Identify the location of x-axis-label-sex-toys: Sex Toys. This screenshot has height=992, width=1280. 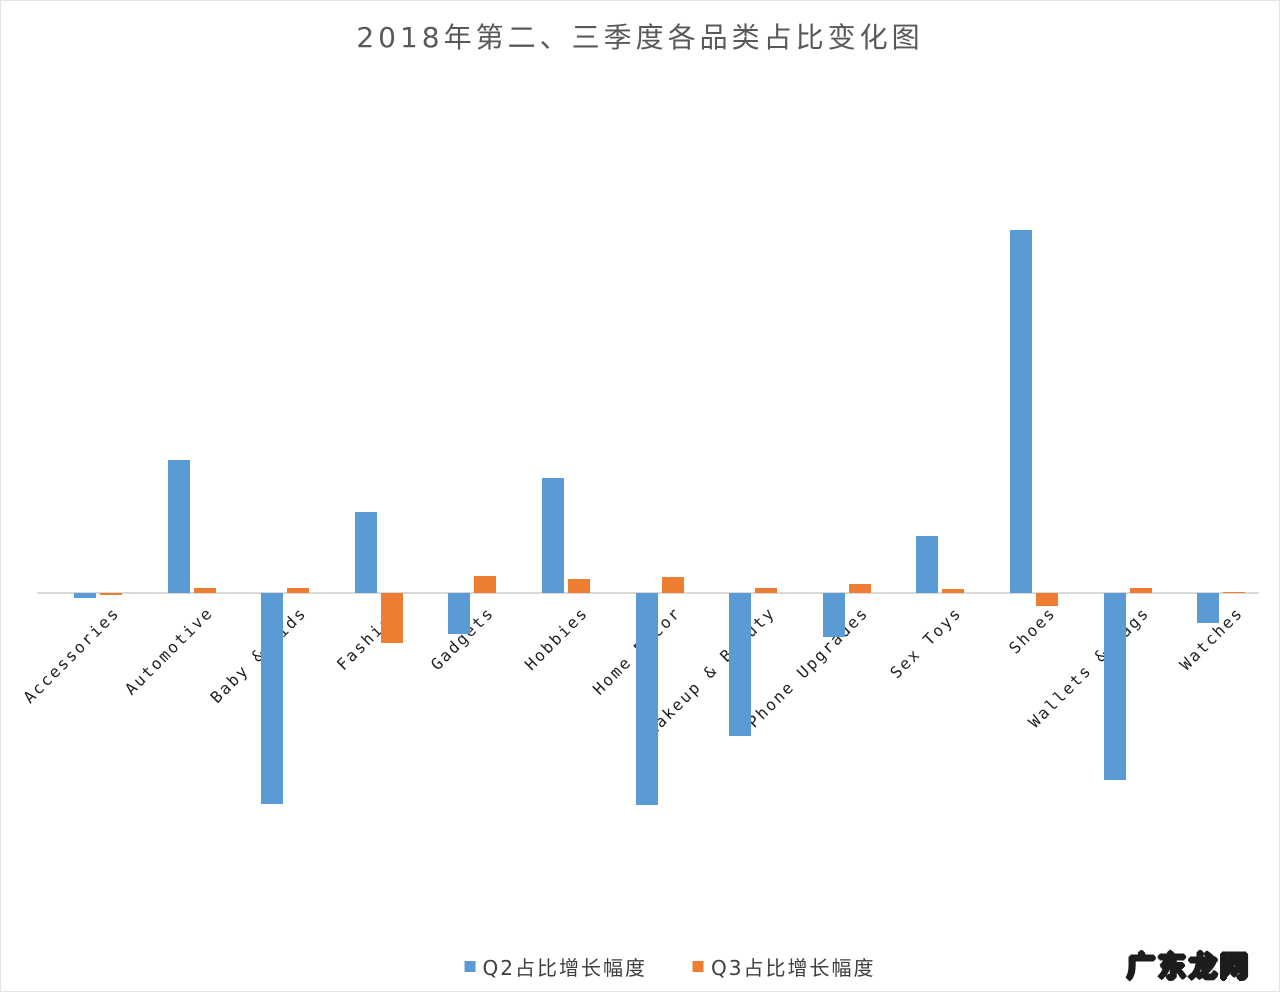
(926, 643).